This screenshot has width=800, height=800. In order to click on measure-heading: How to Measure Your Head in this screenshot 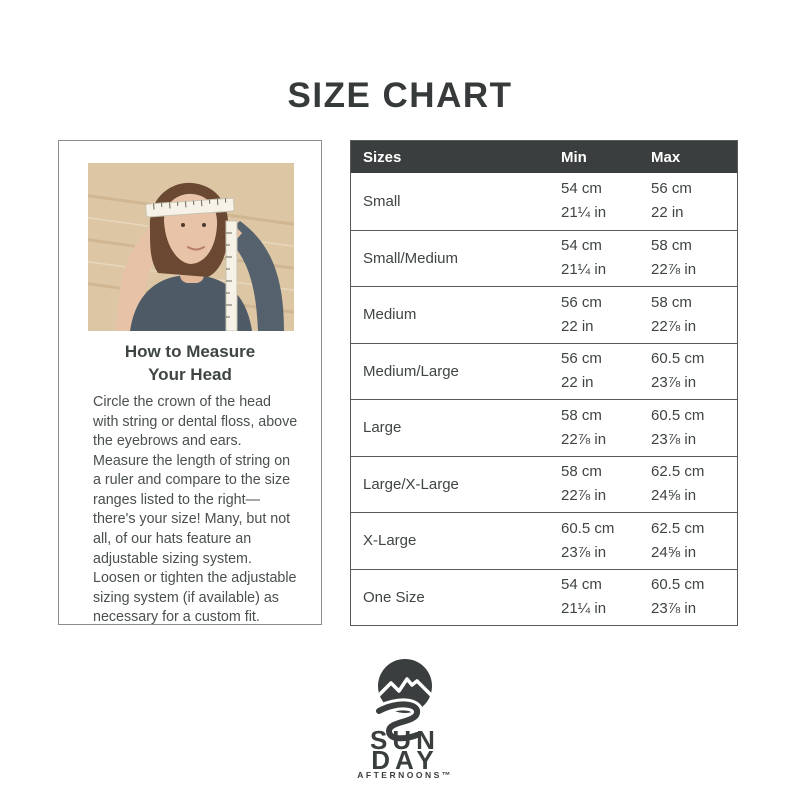, I will do `click(190, 364)`.